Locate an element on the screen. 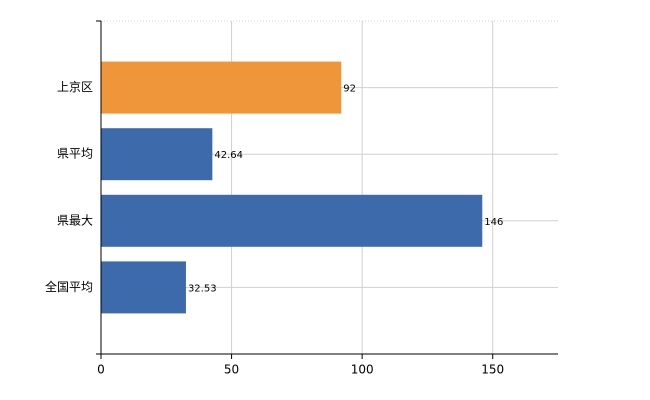 The height and width of the screenshot is (400, 650). y-tick-label: 上京区 is located at coordinates (75, 87).